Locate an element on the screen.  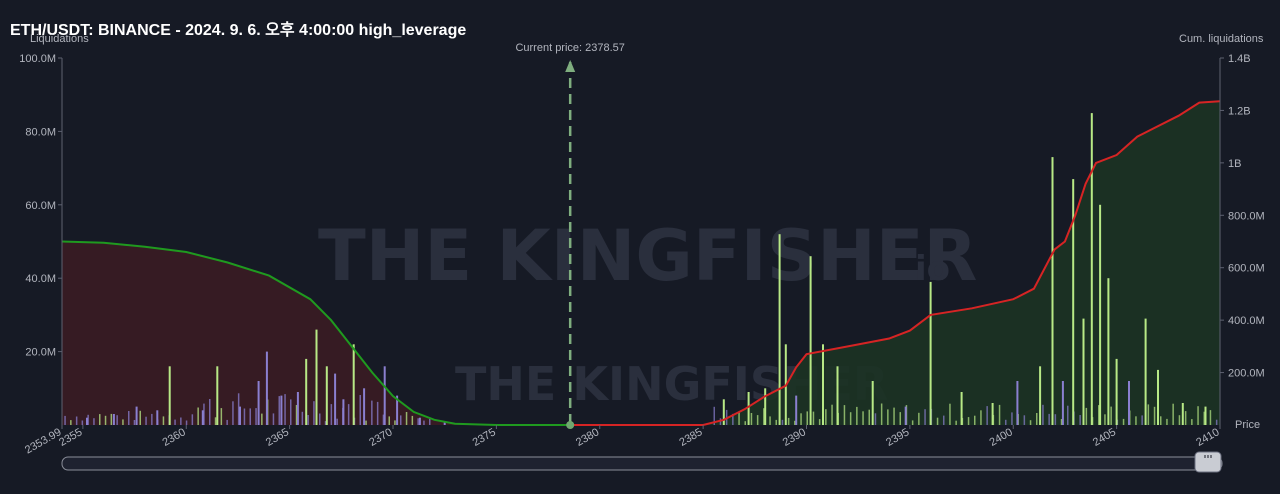
x-tick-label: 2355 is located at coordinates (70, 437).